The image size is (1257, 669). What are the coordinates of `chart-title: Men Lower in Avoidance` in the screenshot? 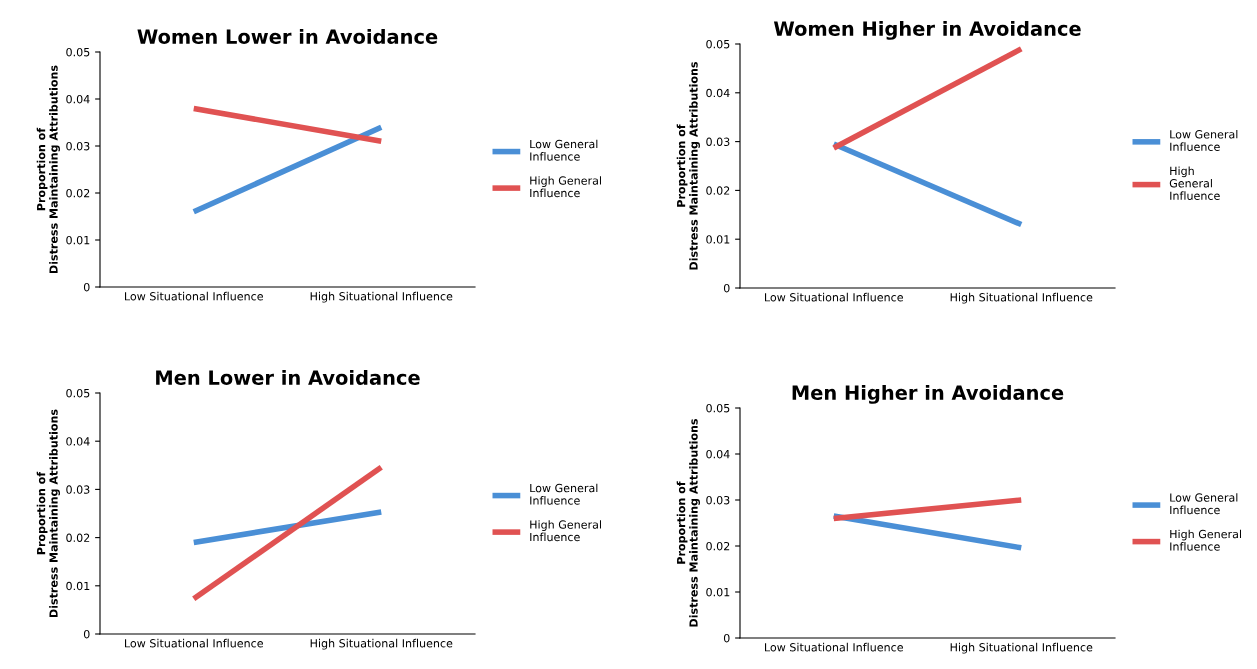 It's located at (288, 377).